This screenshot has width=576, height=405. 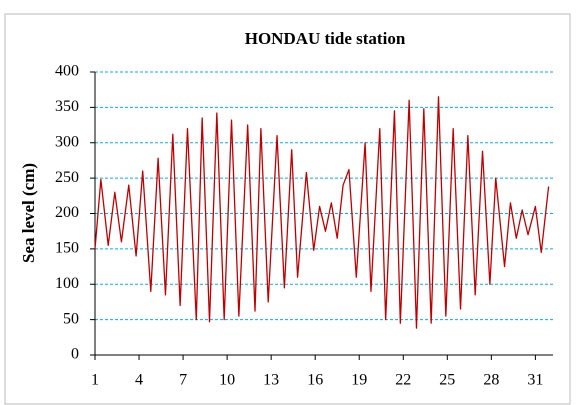 I want to click on x-tick-label: 7, so click(x=183, y=380).